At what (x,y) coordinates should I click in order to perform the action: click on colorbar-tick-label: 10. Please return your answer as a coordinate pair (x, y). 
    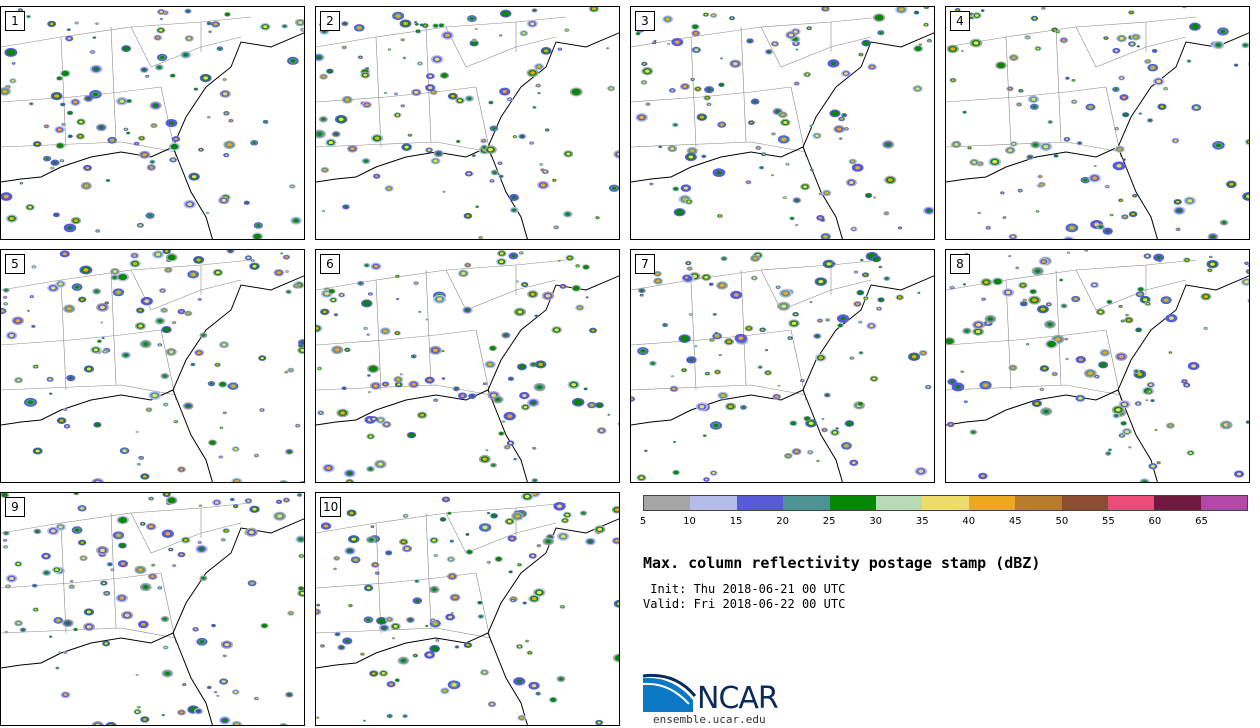
    Looking at the image, I should click on (689, 521).